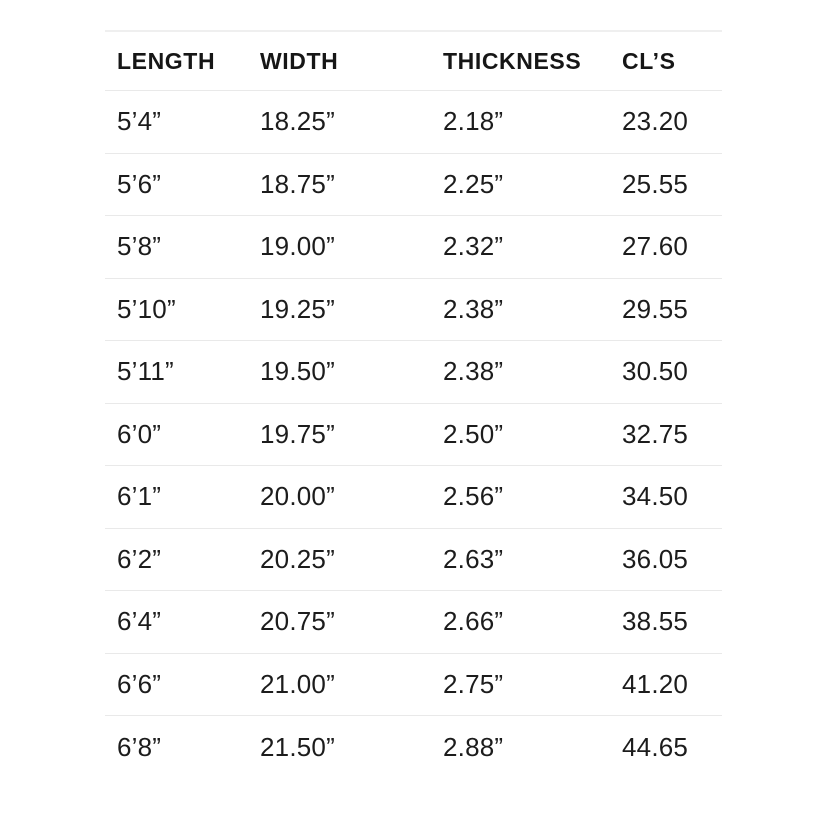 The width and height of the screenshot is (820, 820). What do you see at coordinates (655, 558) in the screenshot?
I see `table-cell-cls: 36.05` at bounding box center [655, 558].